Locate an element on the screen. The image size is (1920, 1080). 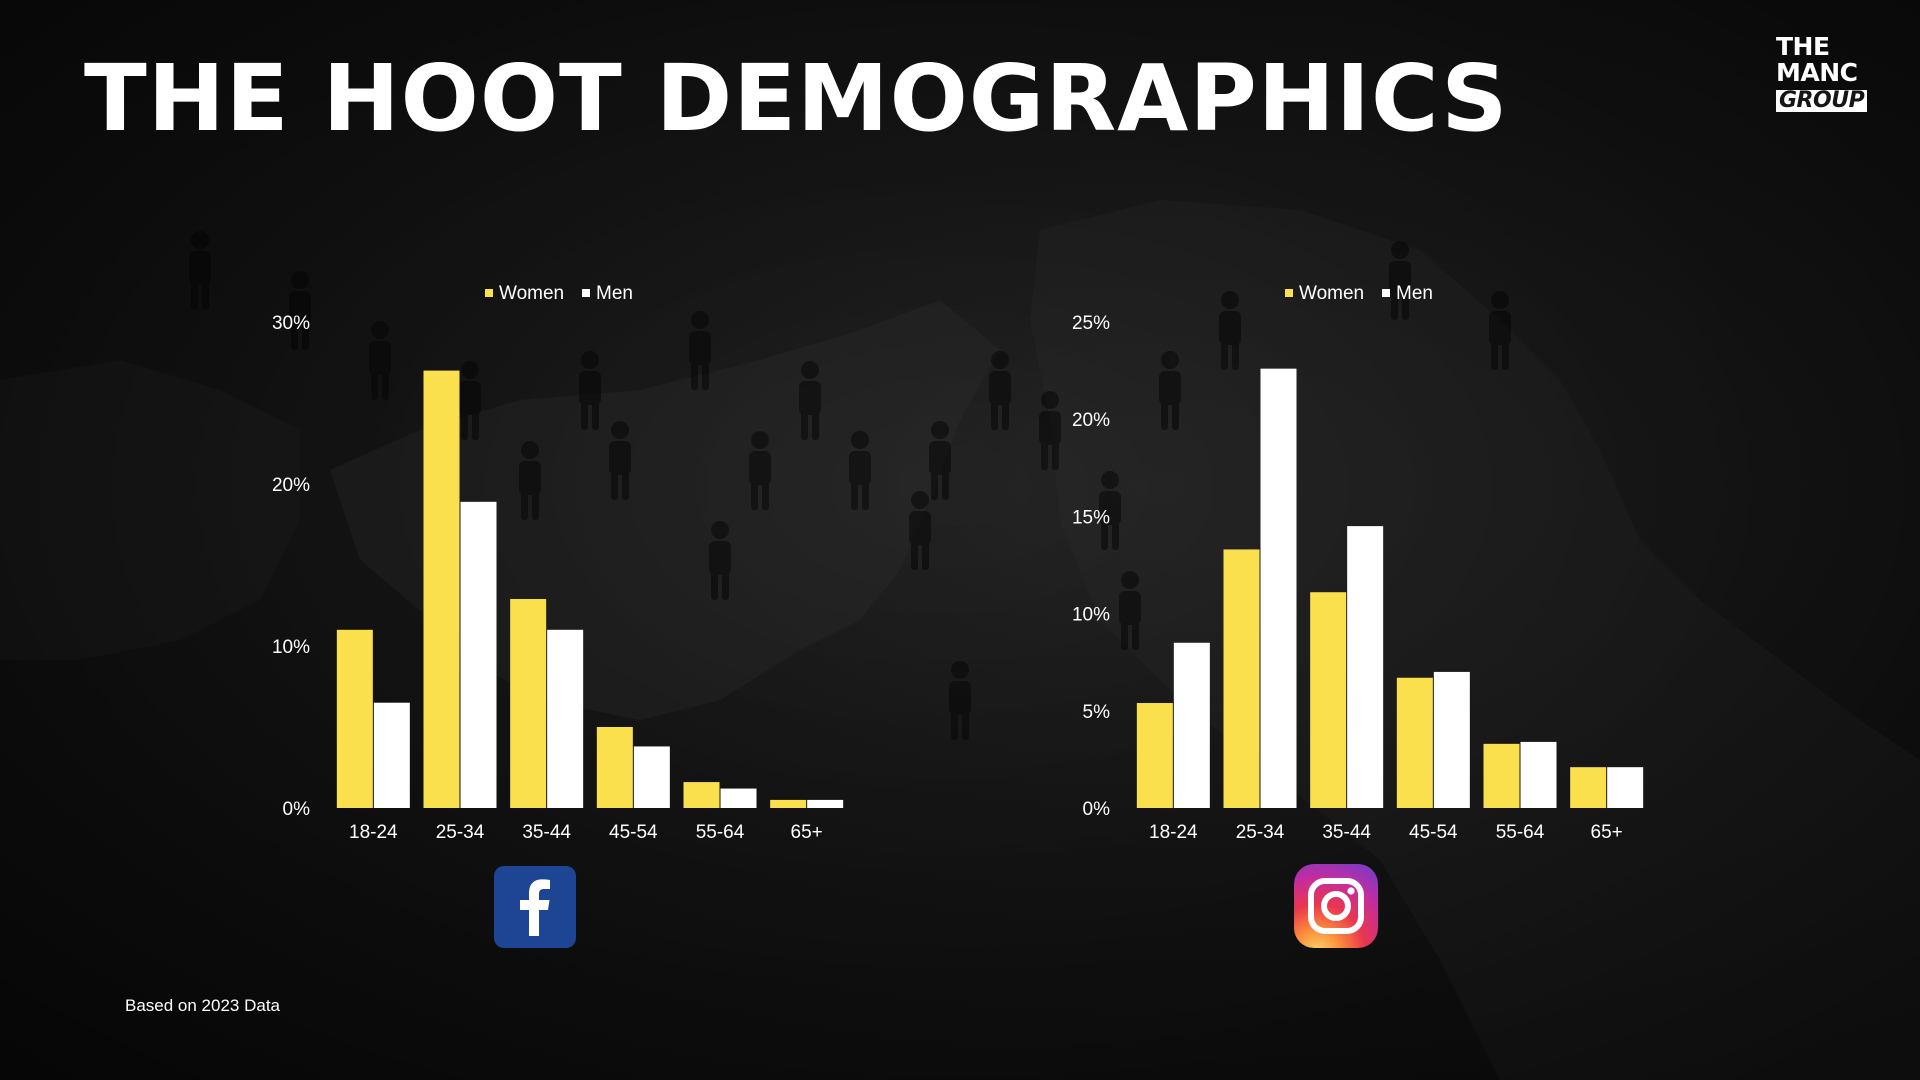
logo-line-3: GROUP is located at coordinates (1822, 101).